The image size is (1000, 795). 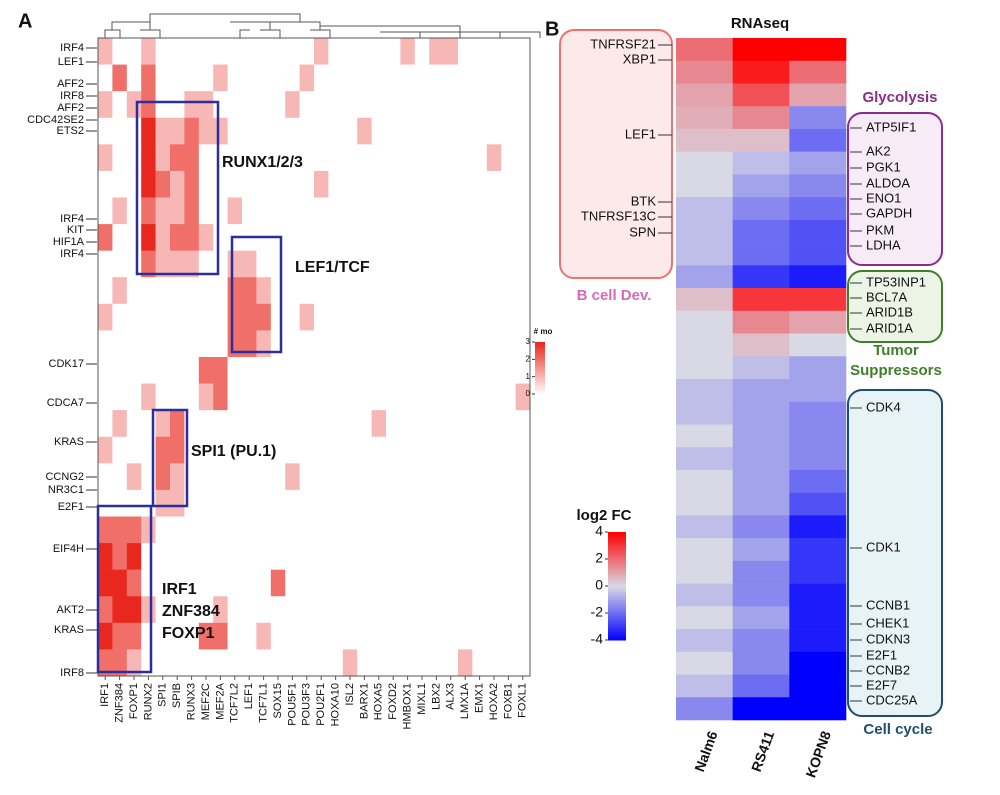 What do you see at coordinates (206, 701) in the screenshot?
I see `x-tick-label: MEF2C` at bounding box center [206, 701].